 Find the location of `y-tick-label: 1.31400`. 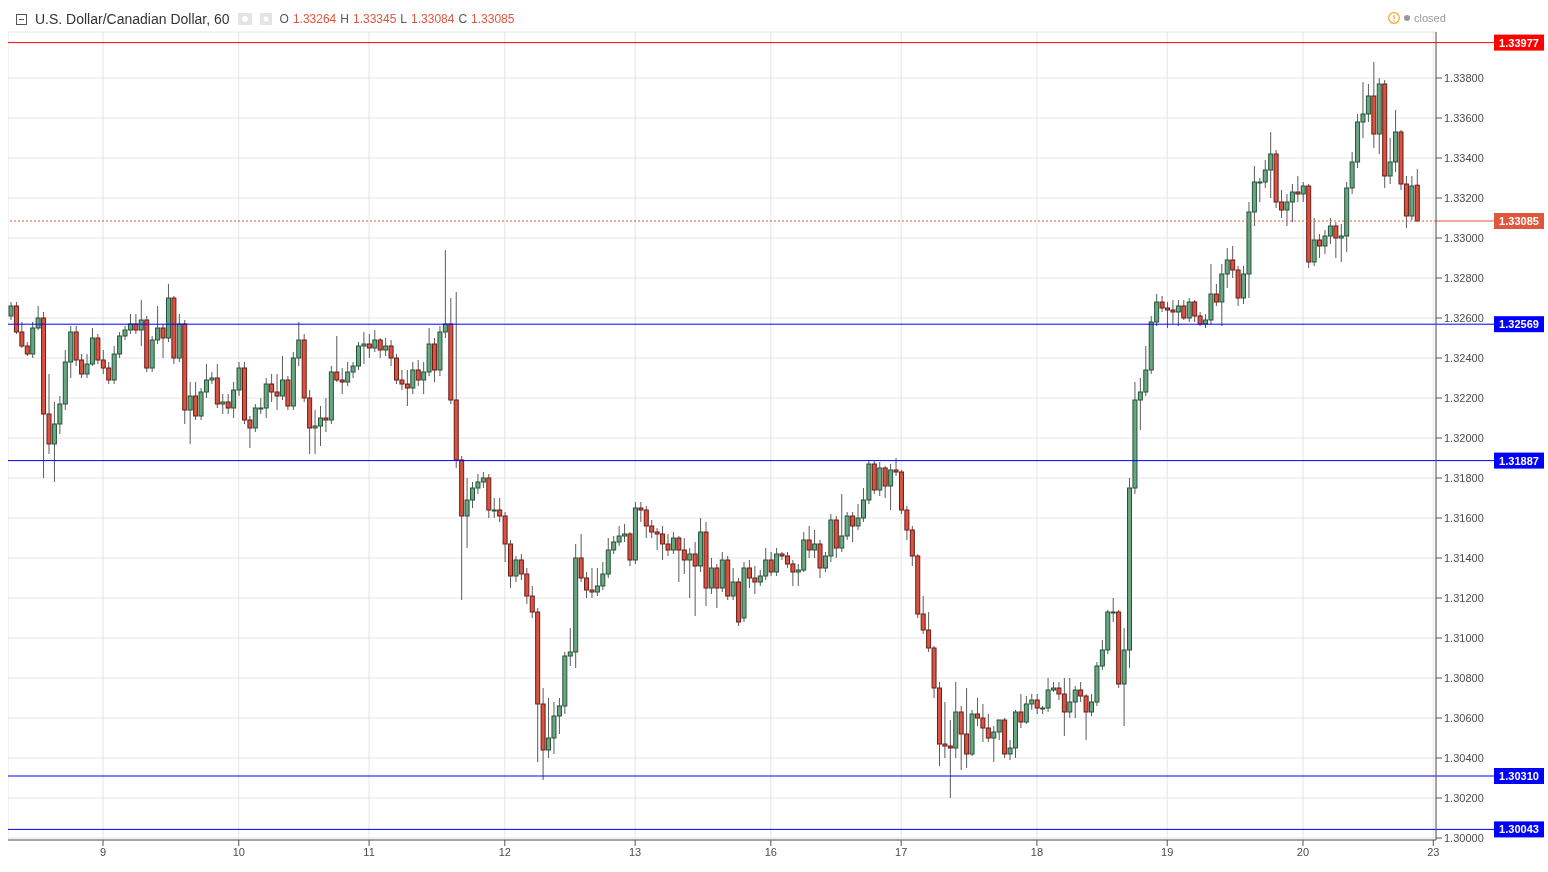

y-tick-label: 1.31400 is located at coordinates (1464, 557).